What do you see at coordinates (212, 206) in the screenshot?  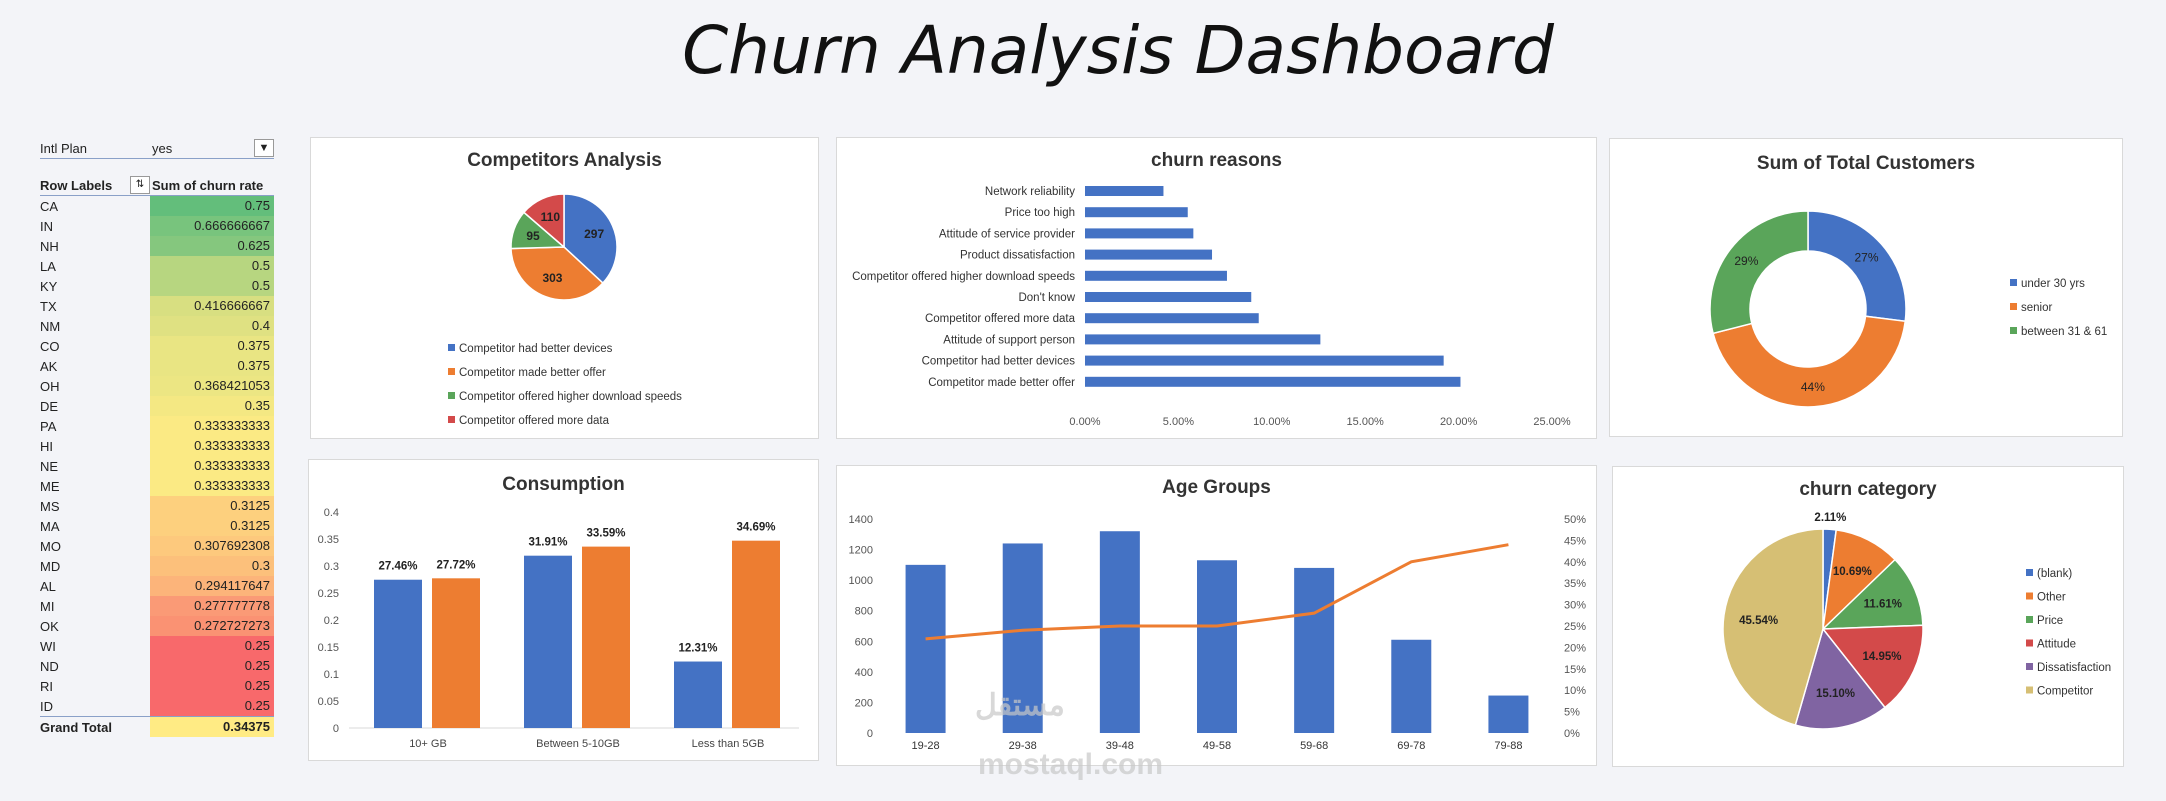 I see `pivot-row-value: 0.75` at bounding box center [212, 206].